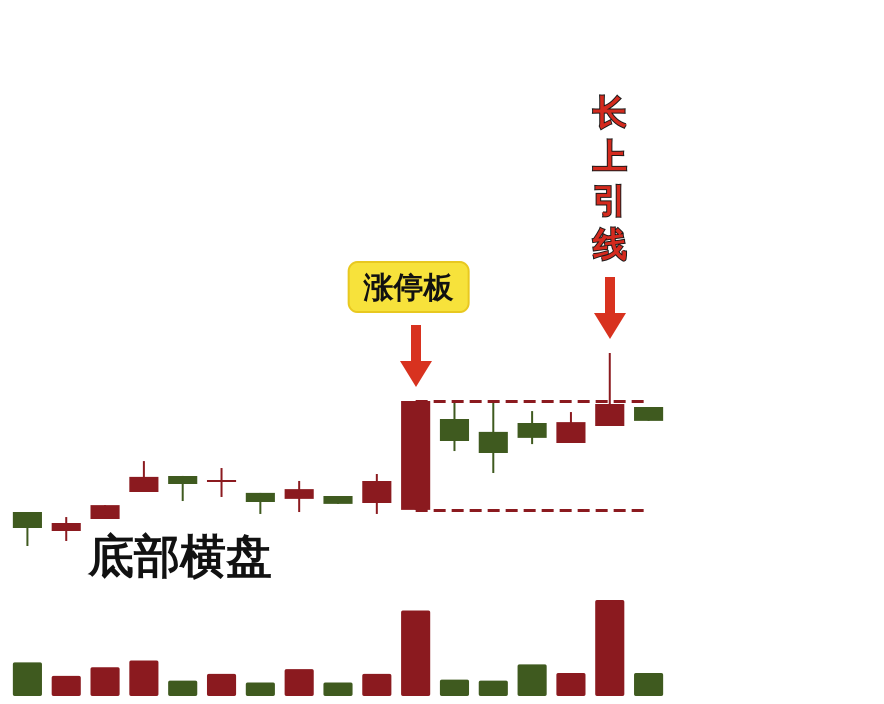  What do you see at coordinates (609, 179) in the screenshot?
I see `text: 长上引线` at bounding box center [609, 179].